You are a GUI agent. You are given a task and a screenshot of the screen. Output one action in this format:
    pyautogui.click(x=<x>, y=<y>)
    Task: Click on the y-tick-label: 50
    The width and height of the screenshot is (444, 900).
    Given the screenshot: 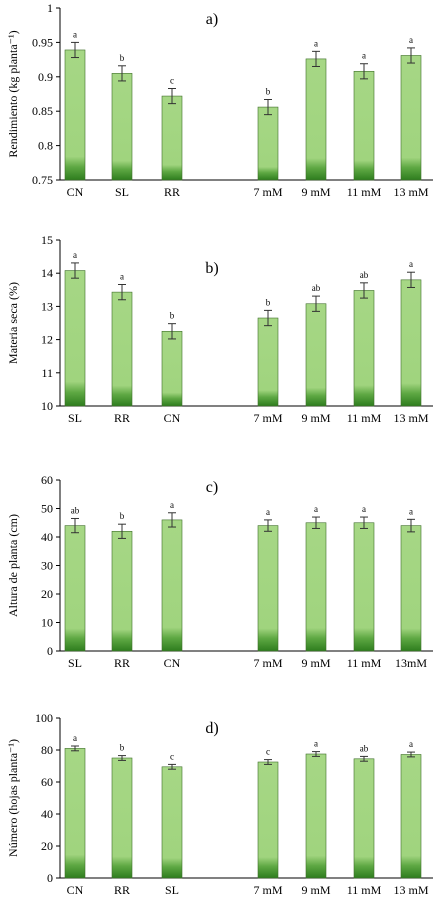 What is the action you would take?
    pyautogui.click(x=47, y=509)
    